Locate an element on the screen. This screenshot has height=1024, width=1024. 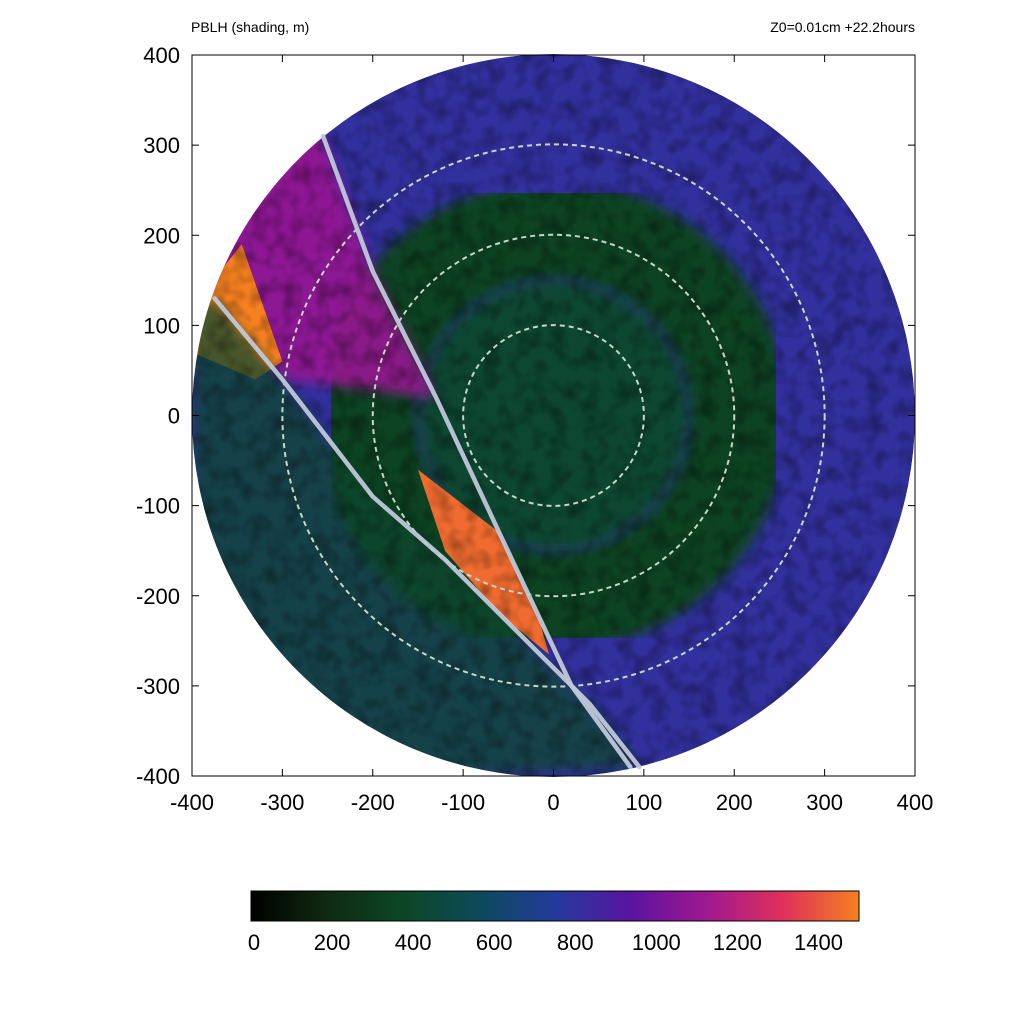
colorbar-tick-label: 600 is located at coordinates (494, 942).